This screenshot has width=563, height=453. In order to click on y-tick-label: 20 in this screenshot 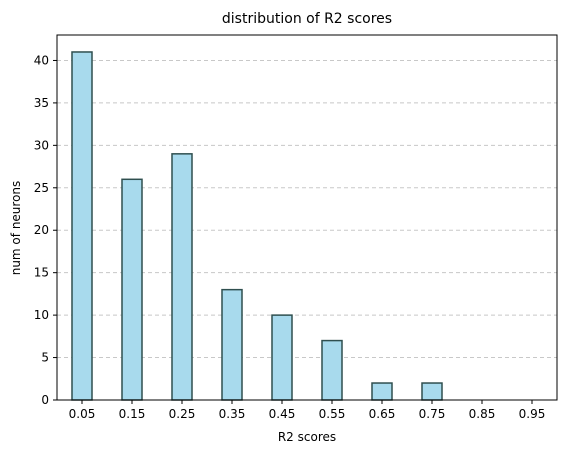, I will do `click(41, 230)`.